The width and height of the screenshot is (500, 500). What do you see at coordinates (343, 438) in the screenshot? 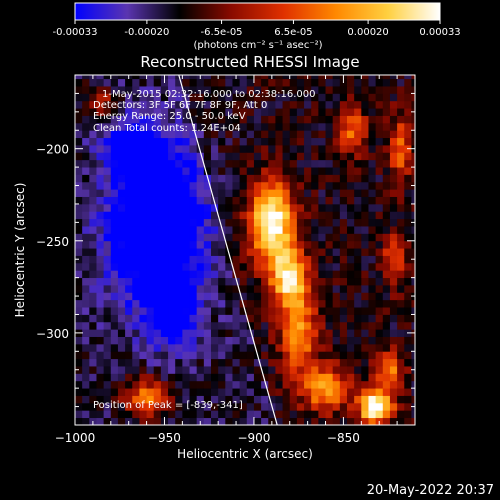
I see `x-tick-label: −850` at bounding box center [343, 438].